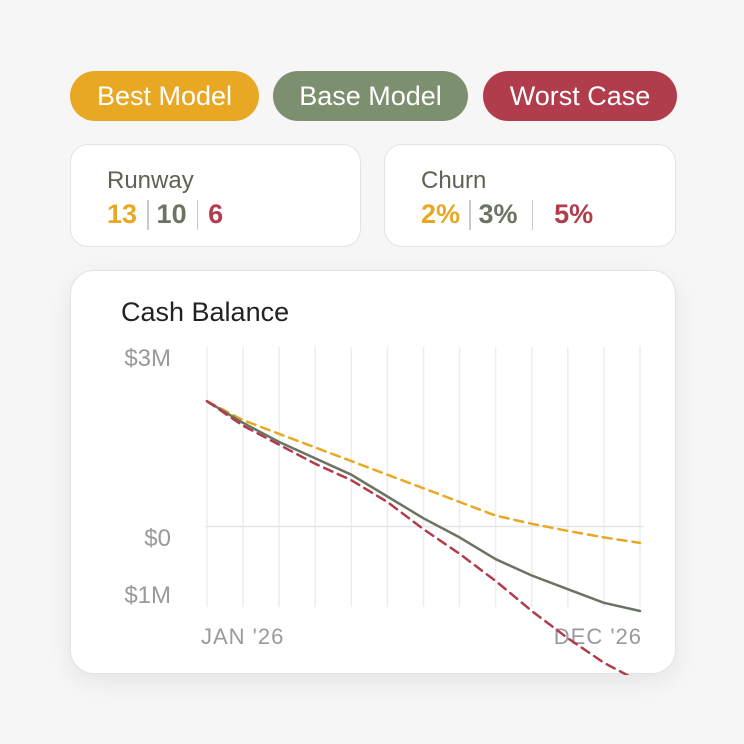 The width and height of the screenshot is (744, 744). Describe the element at coordinates (171, 214) in the screenshot. I see `runway-base-value: 10` at that location.